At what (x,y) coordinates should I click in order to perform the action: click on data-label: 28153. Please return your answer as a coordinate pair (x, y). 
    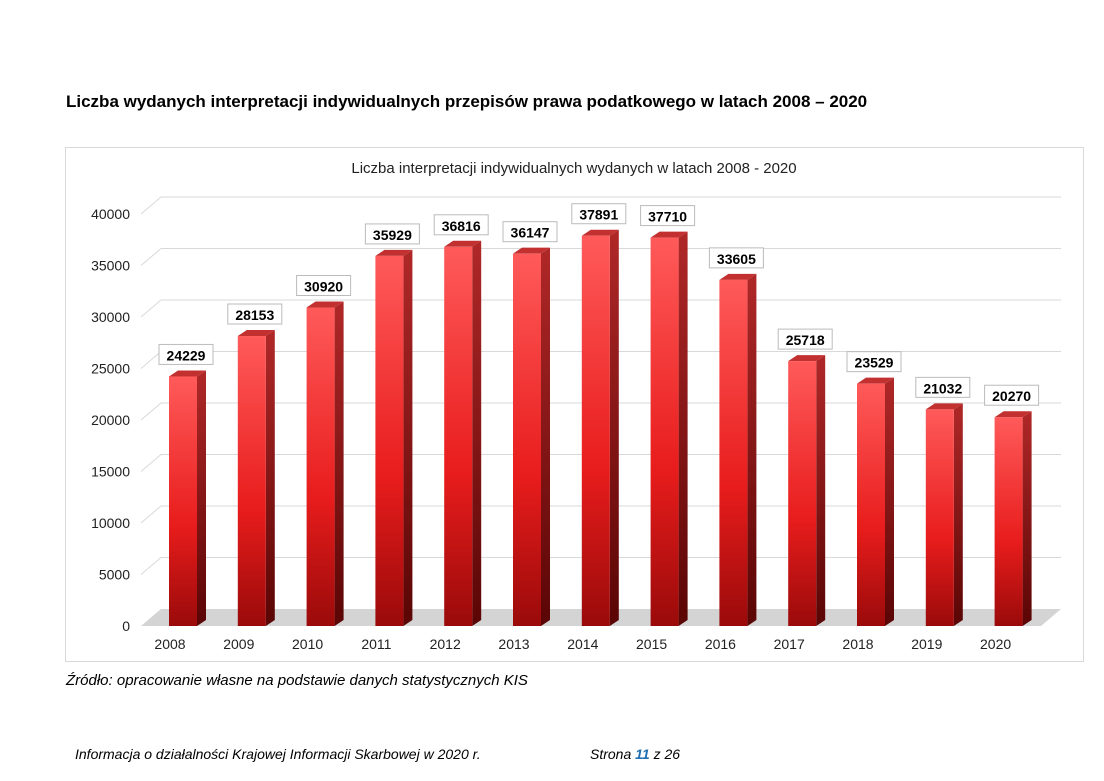
    Looking at the image, I should click on (254, 315).